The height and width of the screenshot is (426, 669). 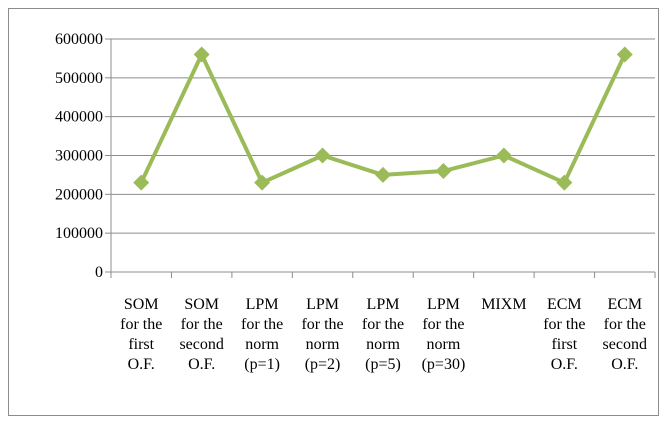 I want to click on x-category-label-line: MIXM, so click(x=503, y=304).